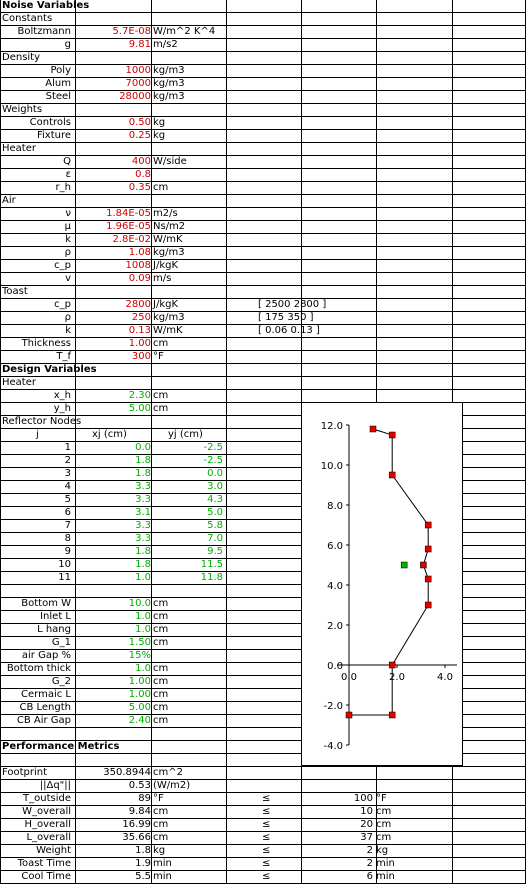 The image size is (526, 884). I want to click on air-2-unit: W/mK, so click(168, 239).